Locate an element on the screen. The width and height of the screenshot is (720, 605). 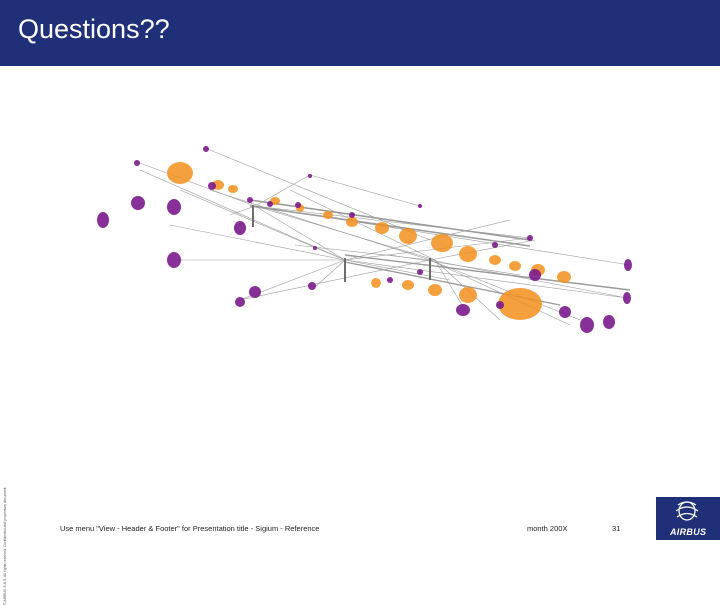
orange-clusters is located at coordinates (369, 241).